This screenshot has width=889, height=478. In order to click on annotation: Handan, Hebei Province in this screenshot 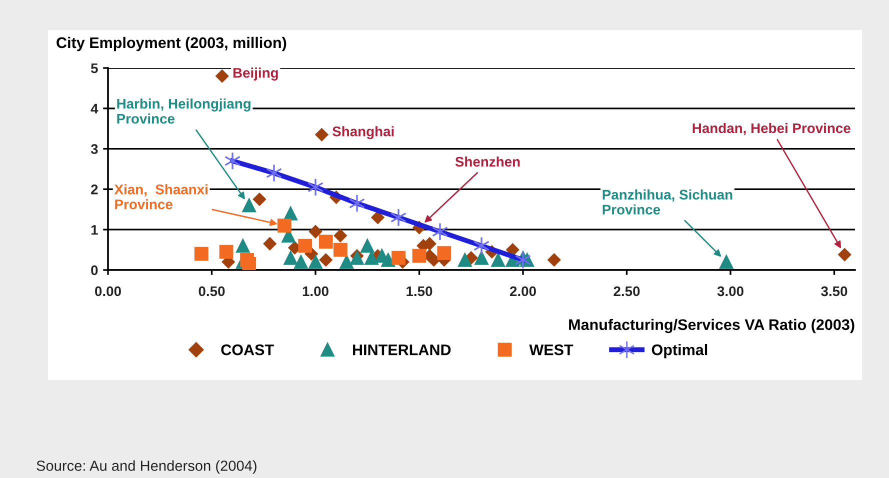, I will do `click(771, 129)`.